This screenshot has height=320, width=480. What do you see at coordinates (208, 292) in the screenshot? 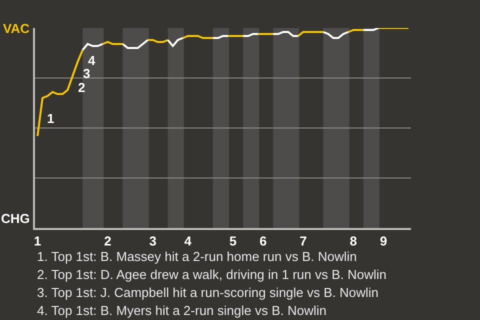
I see `text: 3. Top 1st: J. Campbell hit a run-scoring single vs B. Nowlin` at bounding box center [208, 292].